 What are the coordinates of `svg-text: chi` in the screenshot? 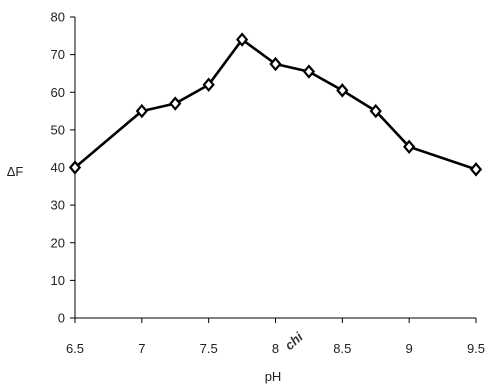 It's located at (294, 341).